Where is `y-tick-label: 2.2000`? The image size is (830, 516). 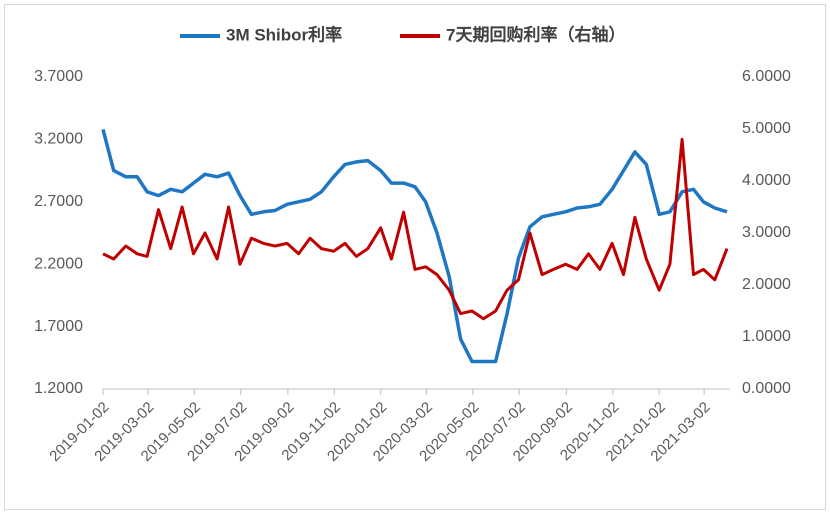
y-tick-label: 2.2000 is located at coordinates (58, 263).